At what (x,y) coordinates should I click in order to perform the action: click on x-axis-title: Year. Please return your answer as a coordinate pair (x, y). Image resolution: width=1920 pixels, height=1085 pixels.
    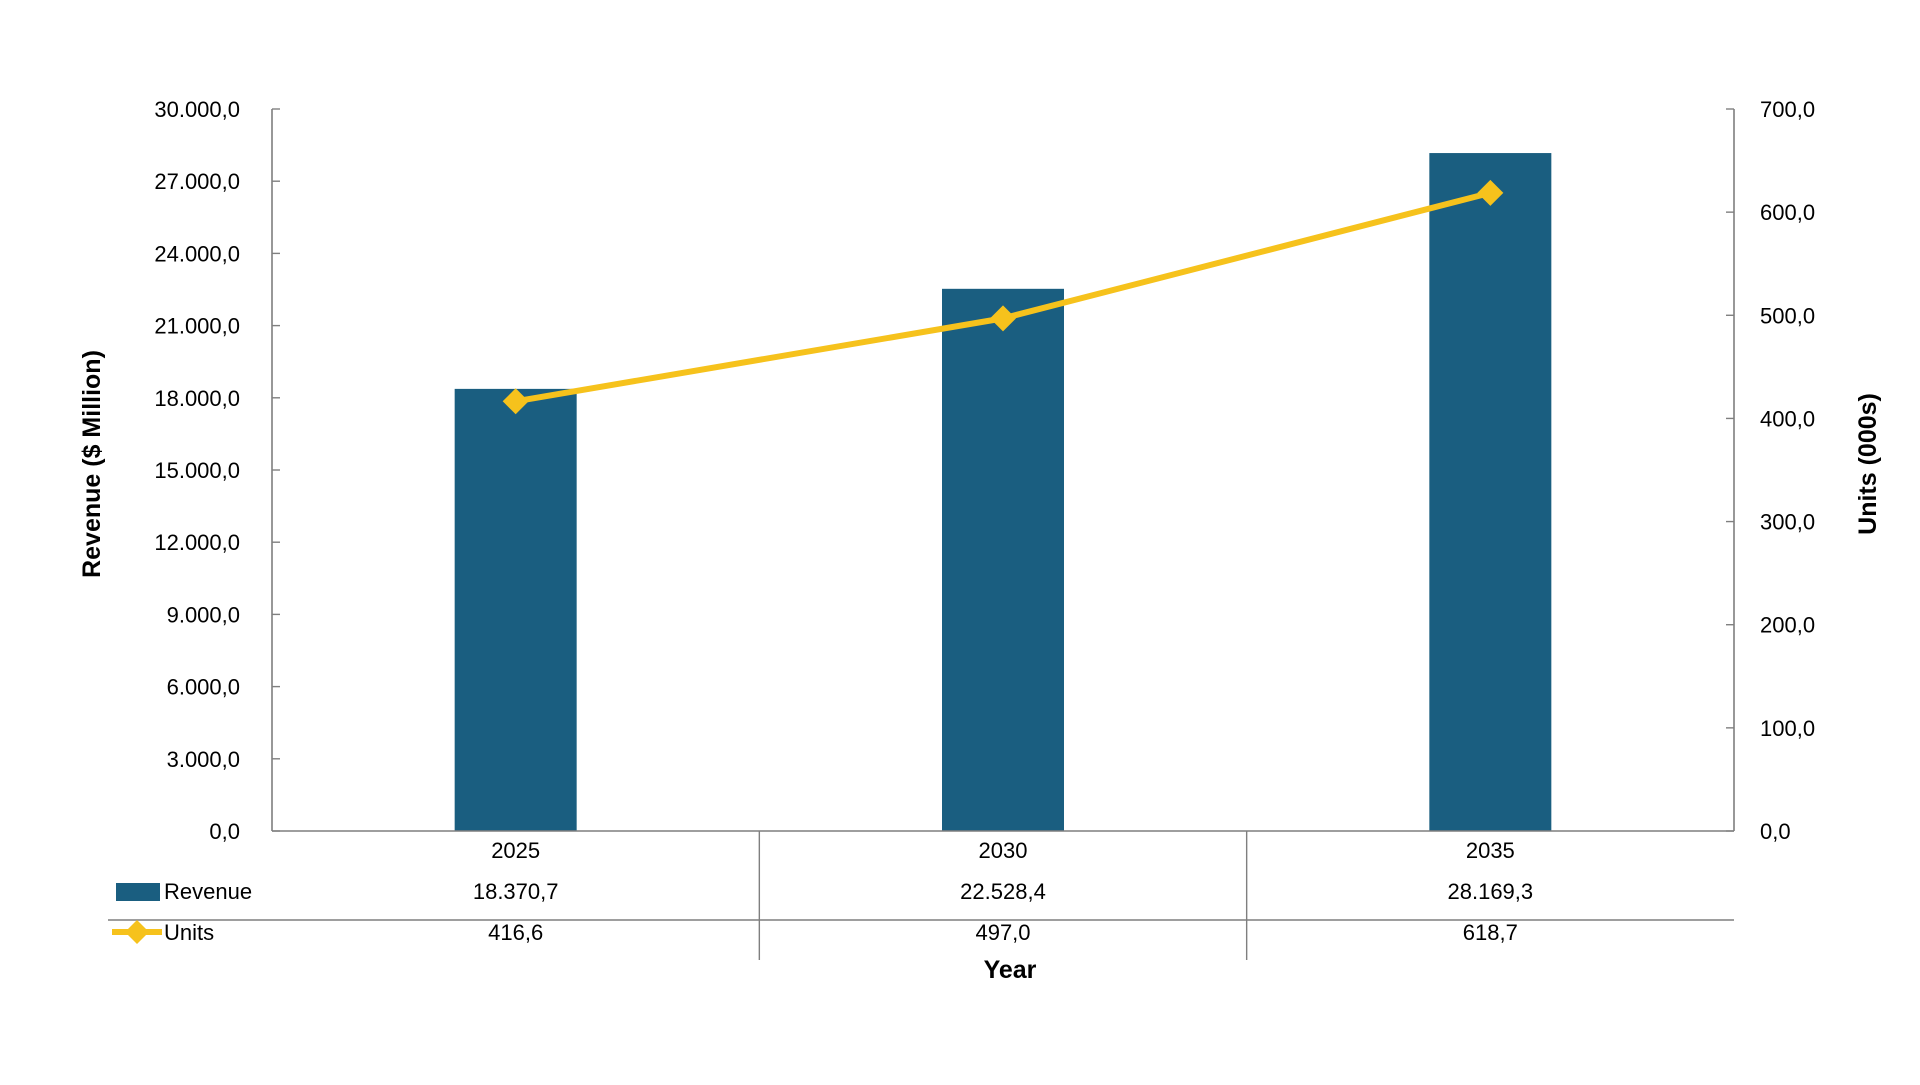
    Looking at the image, I should click on (1010, 970).